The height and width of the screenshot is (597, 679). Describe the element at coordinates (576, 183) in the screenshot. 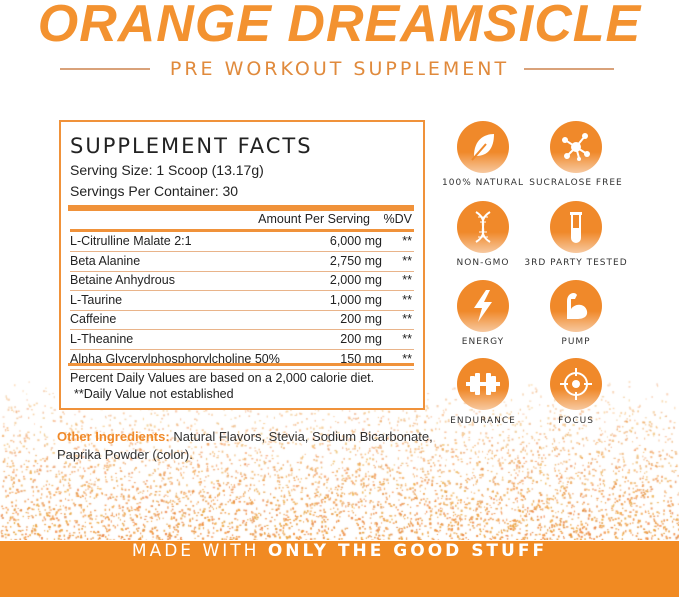

I see `badge-label: SUCRALOSE FREE` at that location.